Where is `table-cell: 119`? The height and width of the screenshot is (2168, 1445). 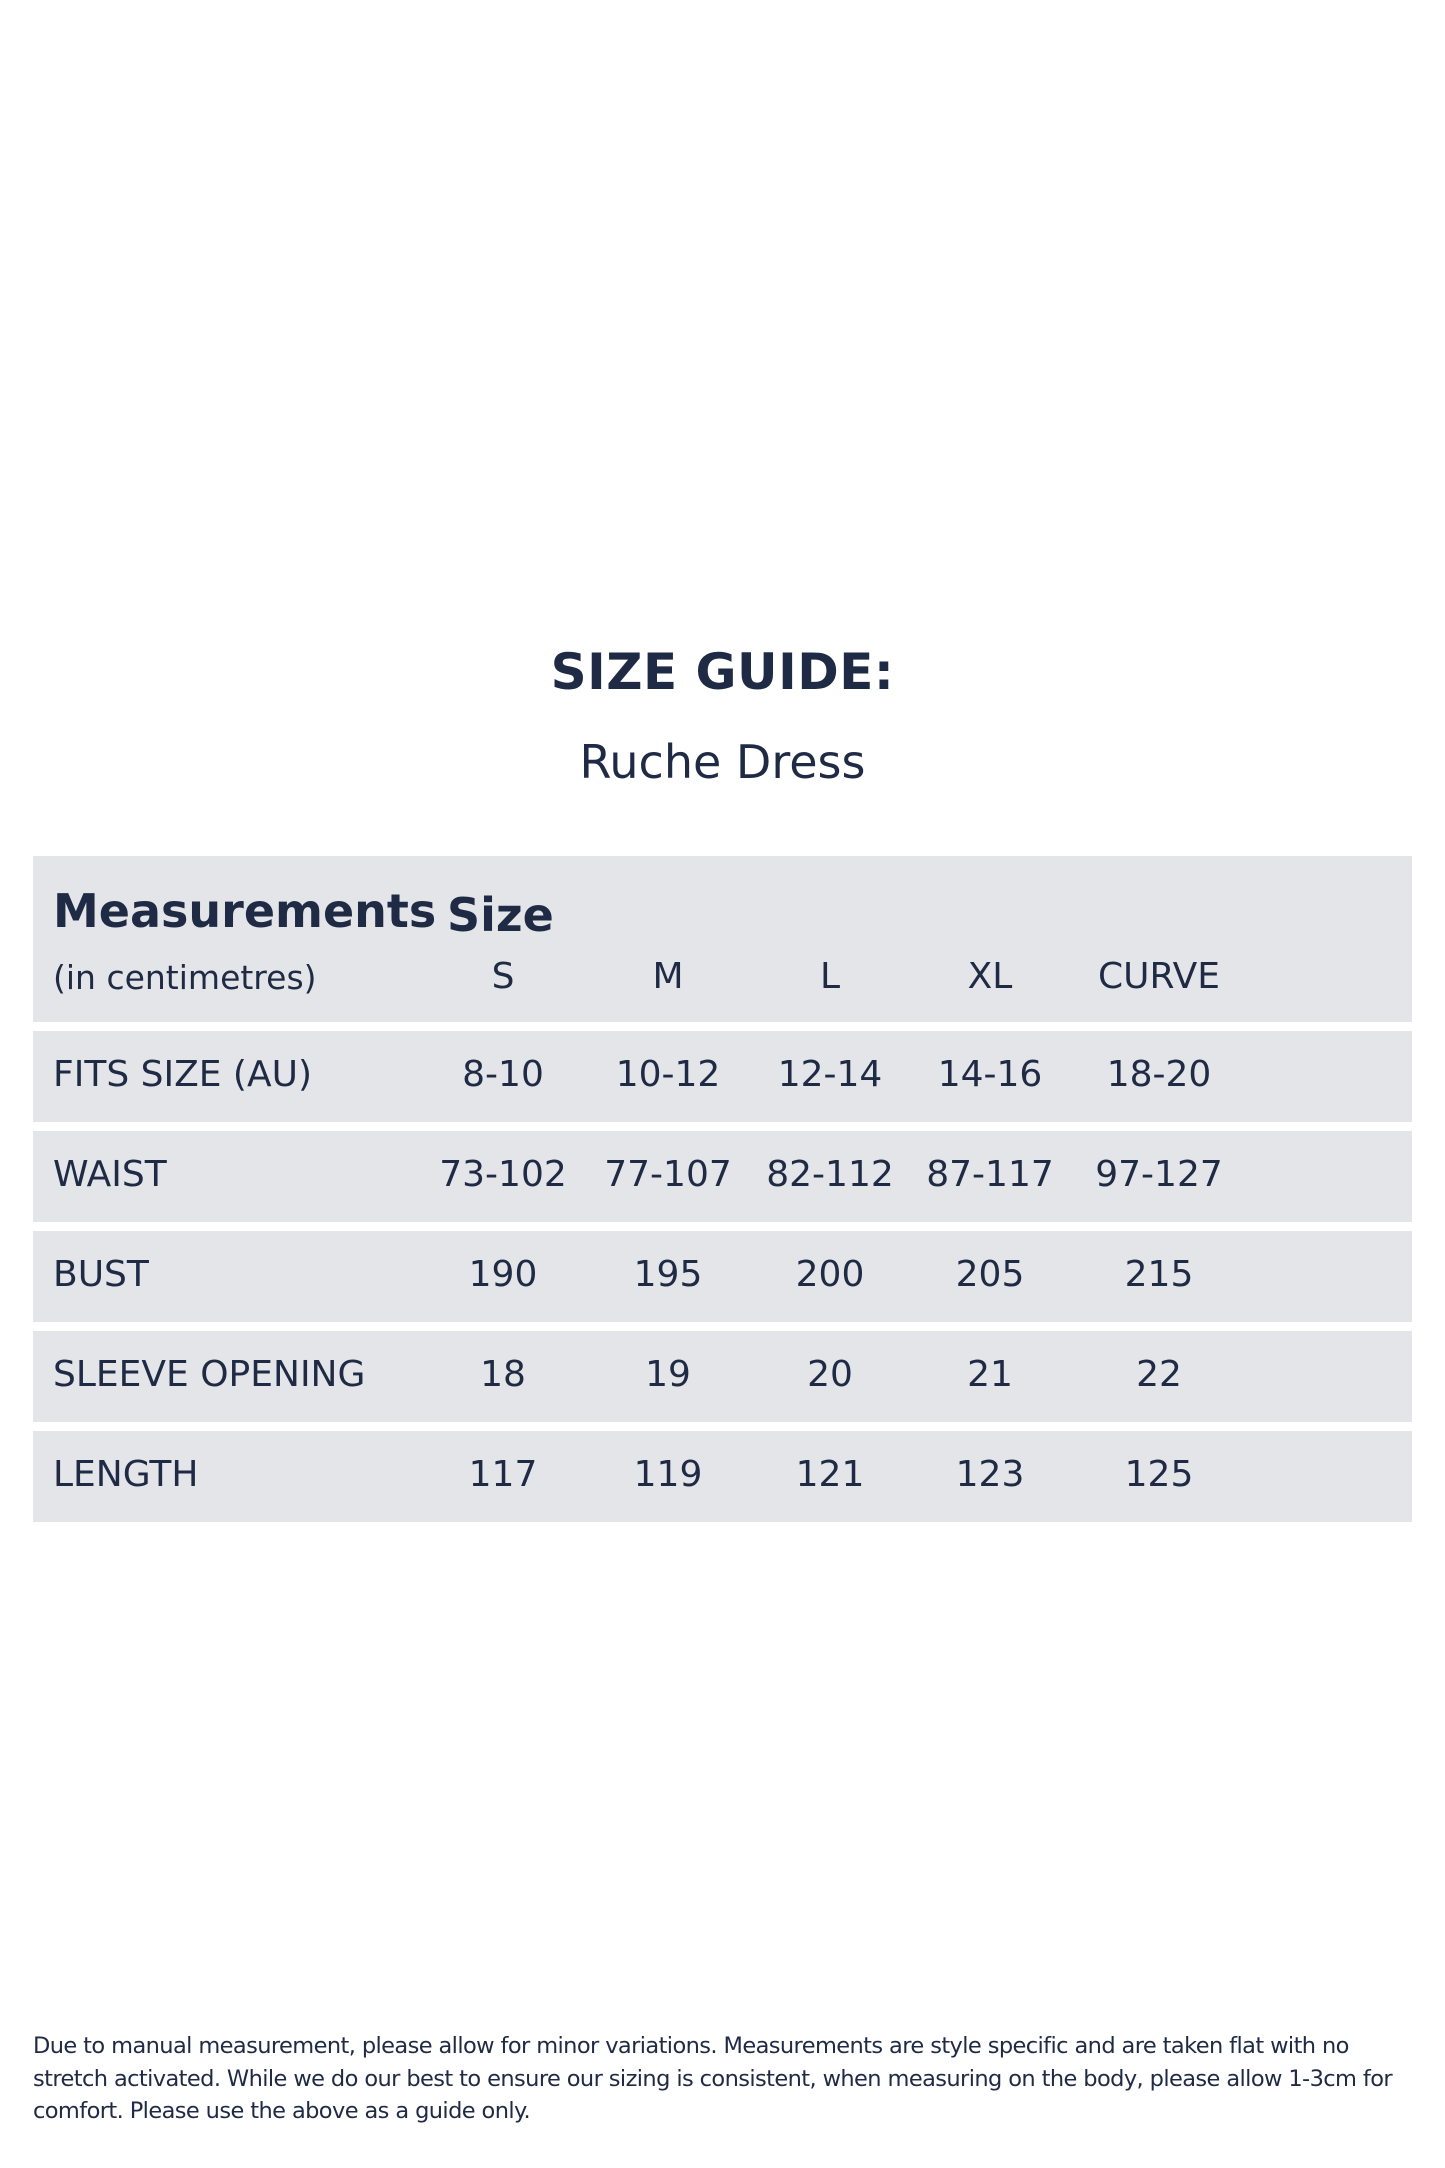
table-cell: 119 is located at coordinates (668, 1474).